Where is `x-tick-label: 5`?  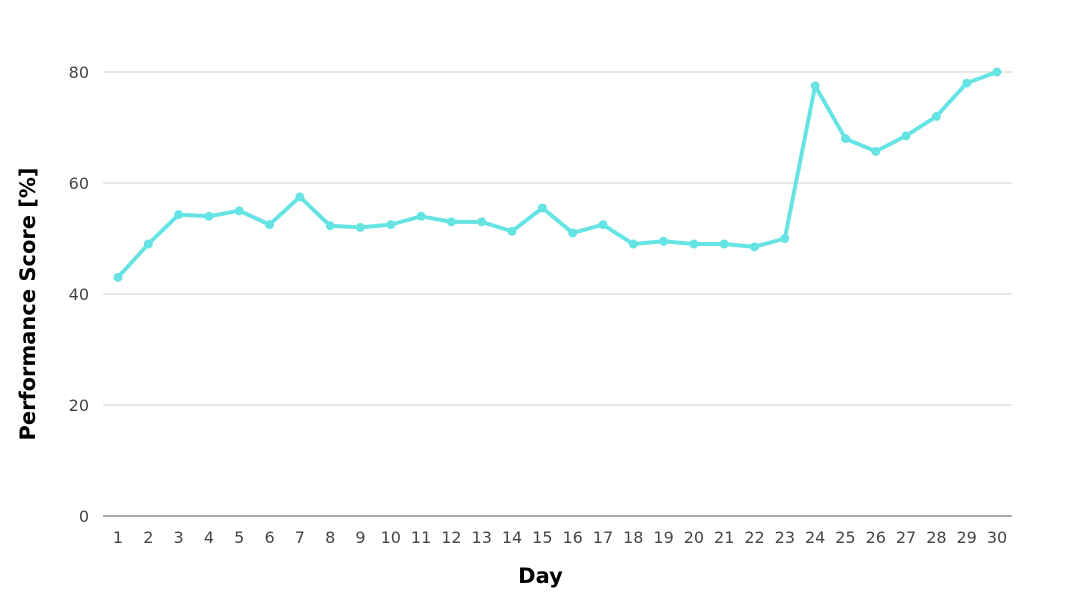
x-tick-label: 5 is located at coordinates (239, 537).